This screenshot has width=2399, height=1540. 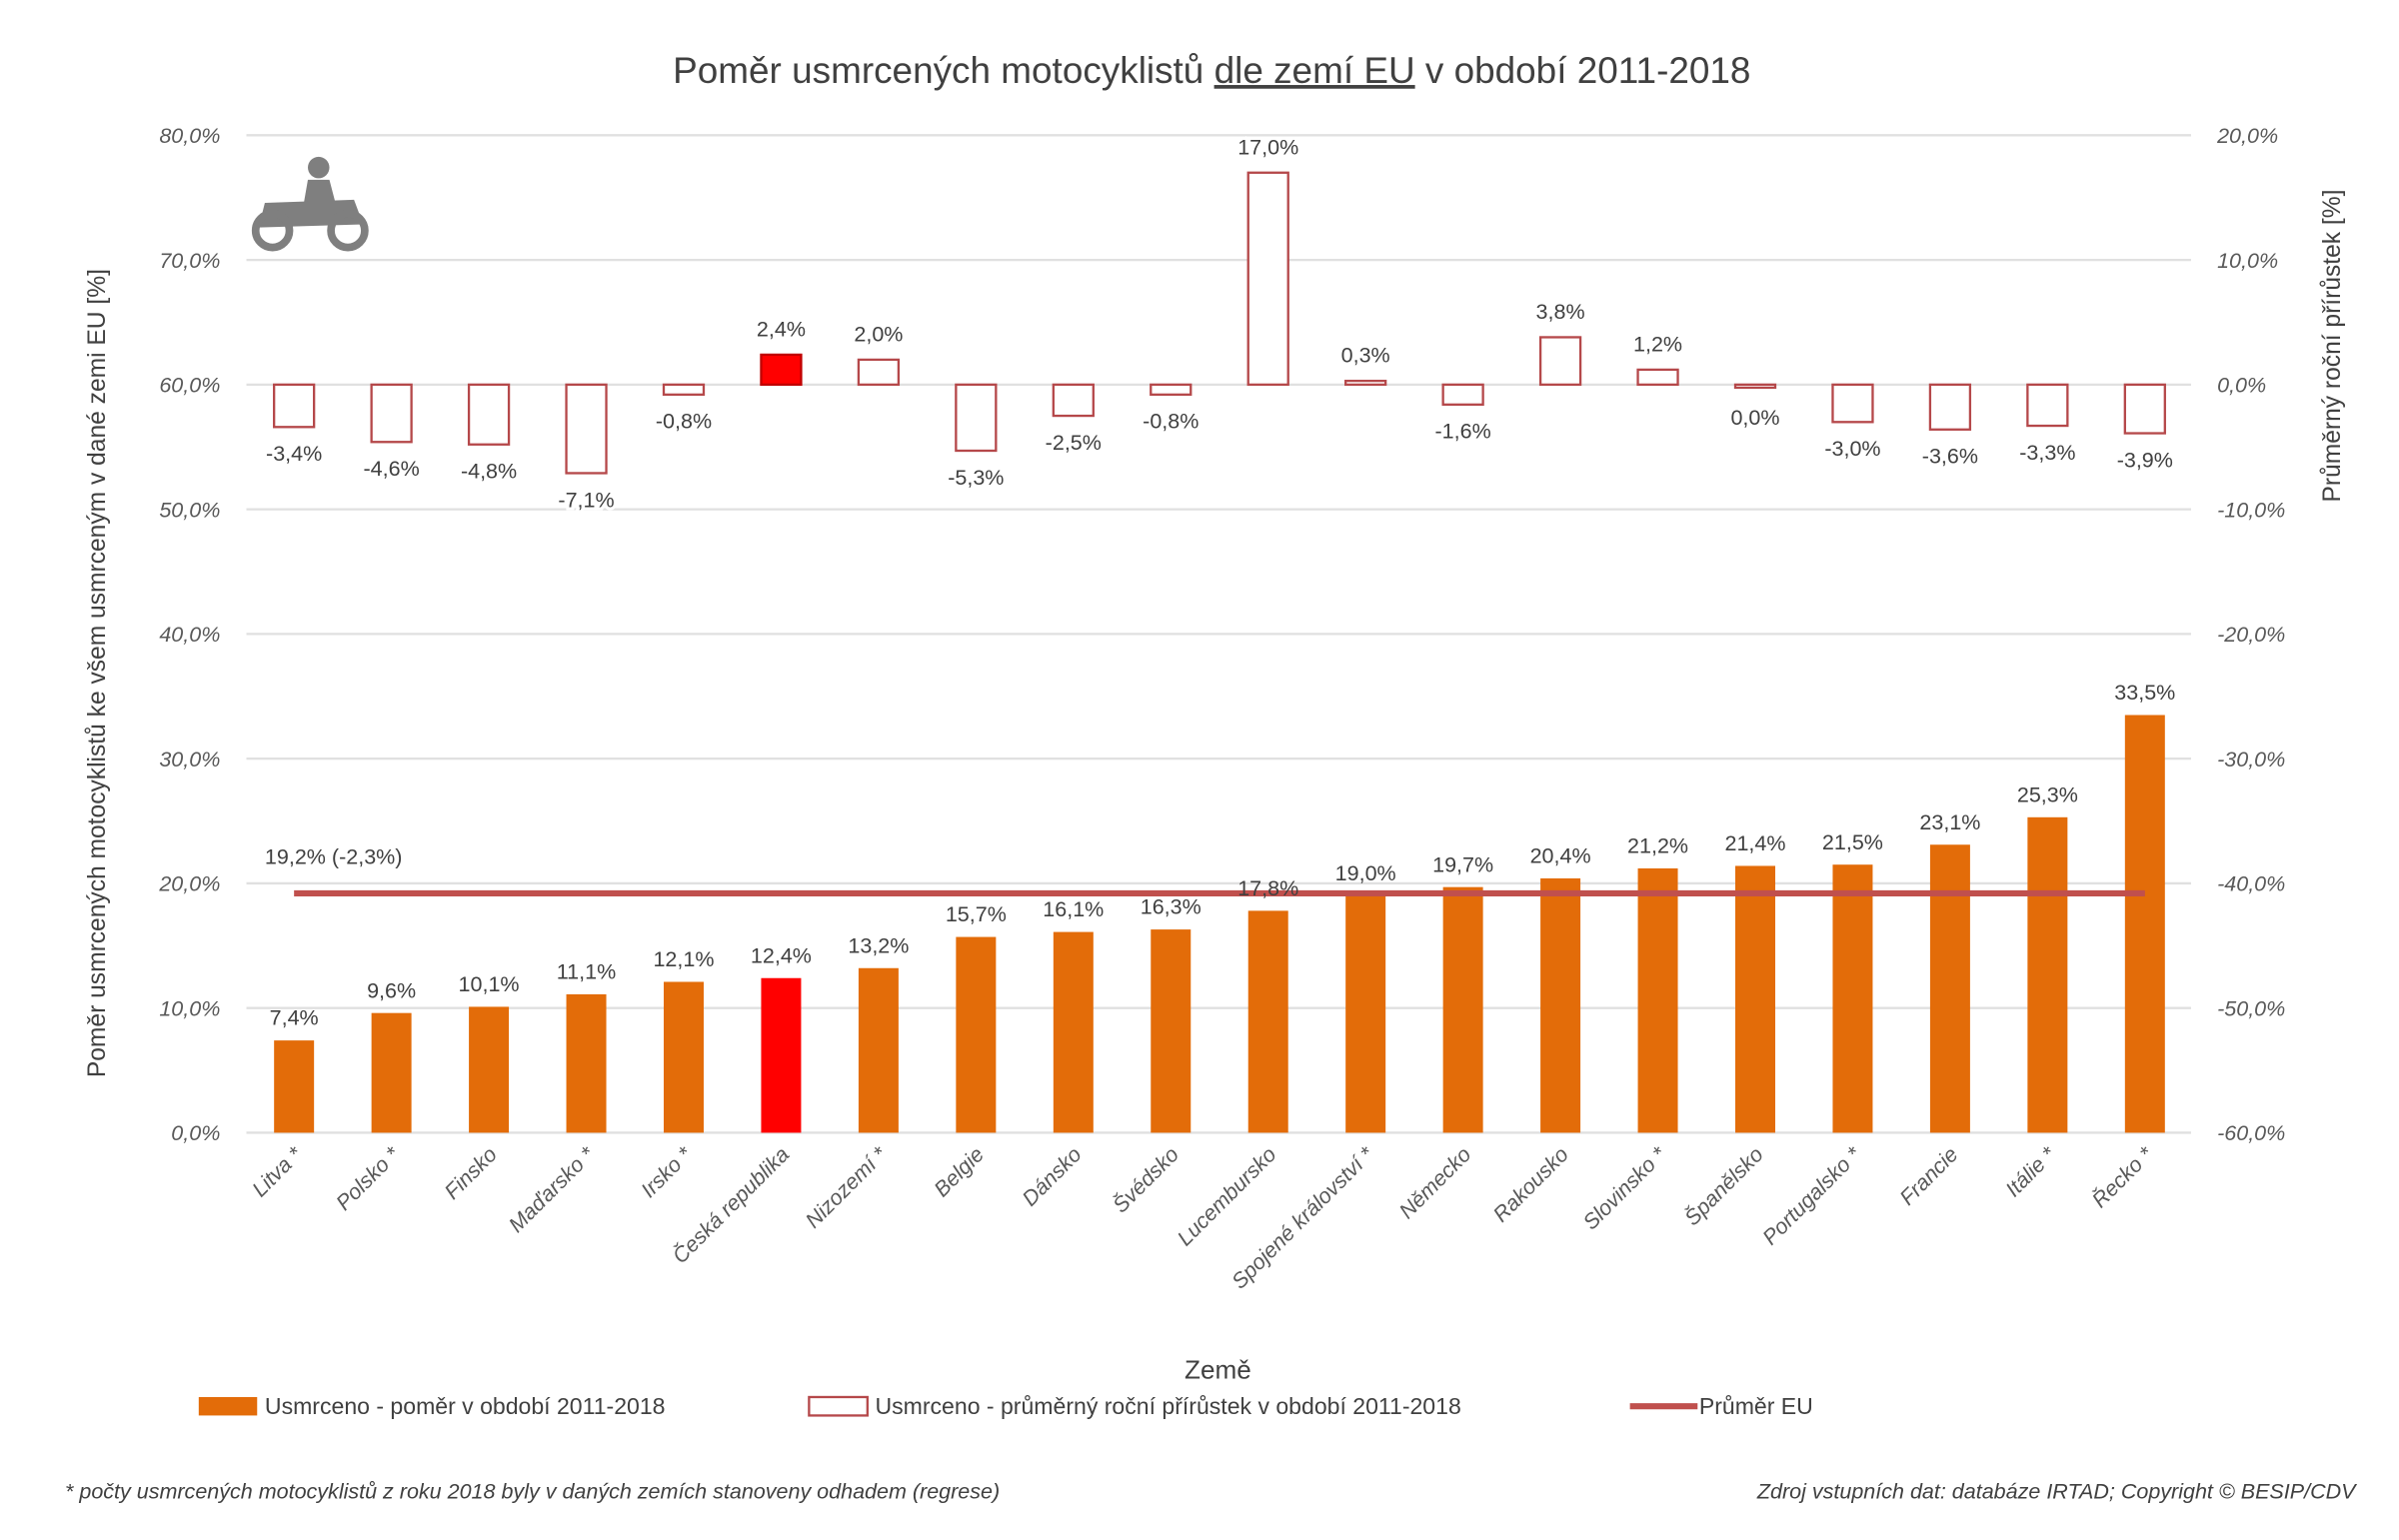 What do you see at coordinates (1852, 449) in the screenshot?
I see `growth-data-label: -3,0%` at bounding box center [1852, 449].